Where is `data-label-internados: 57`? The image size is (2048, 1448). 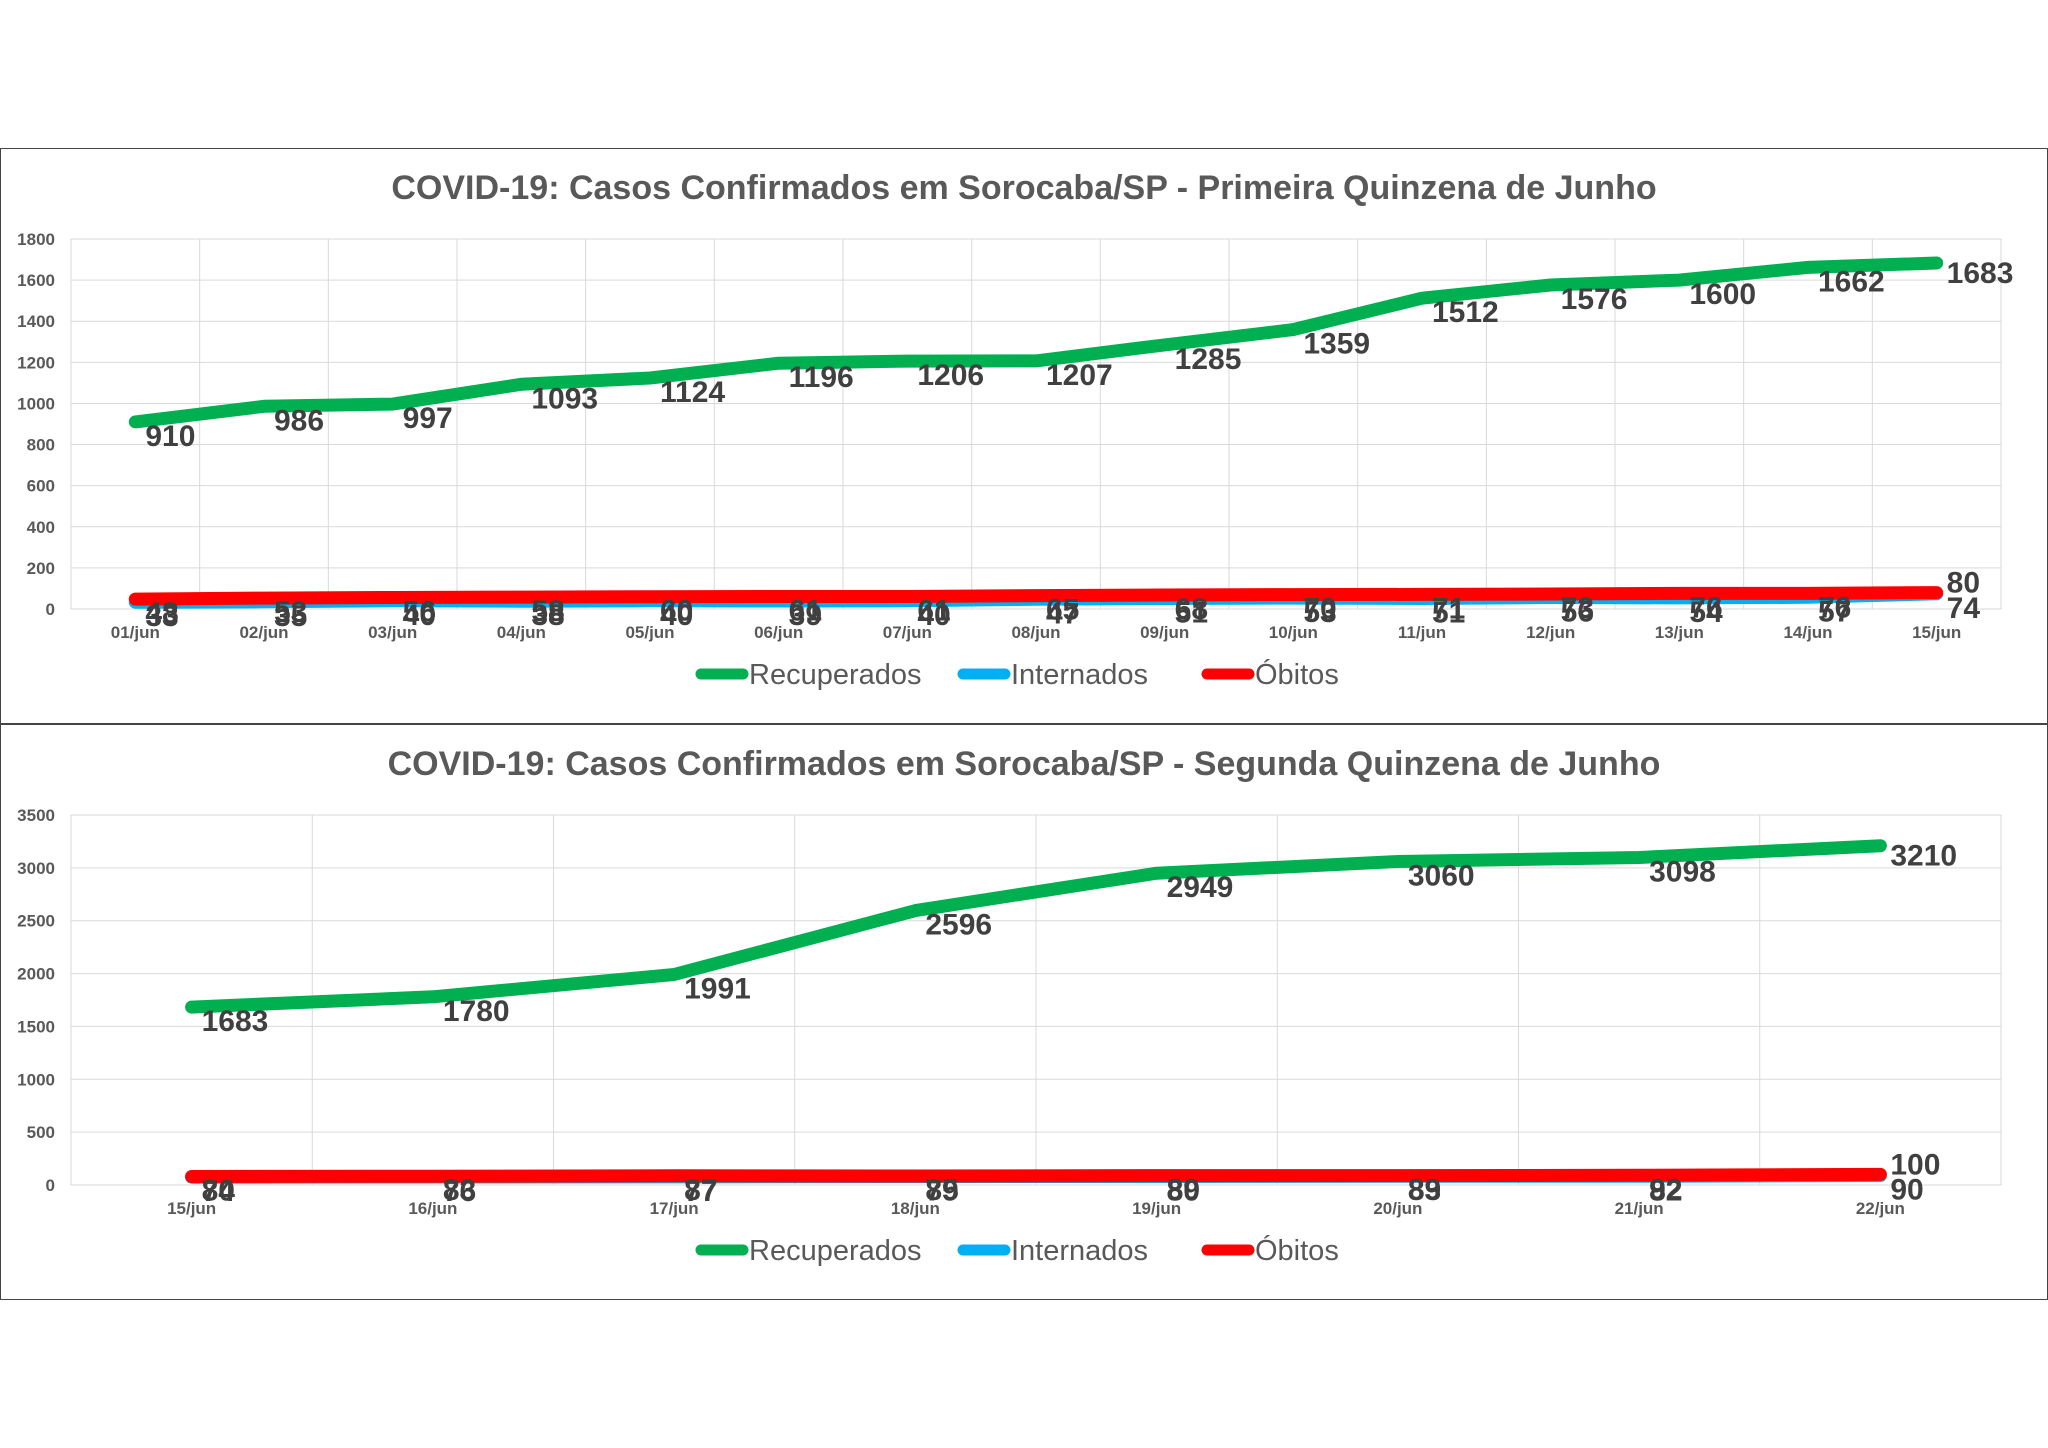 data-label-internados: 57 is located at coordinates (1834, 611).